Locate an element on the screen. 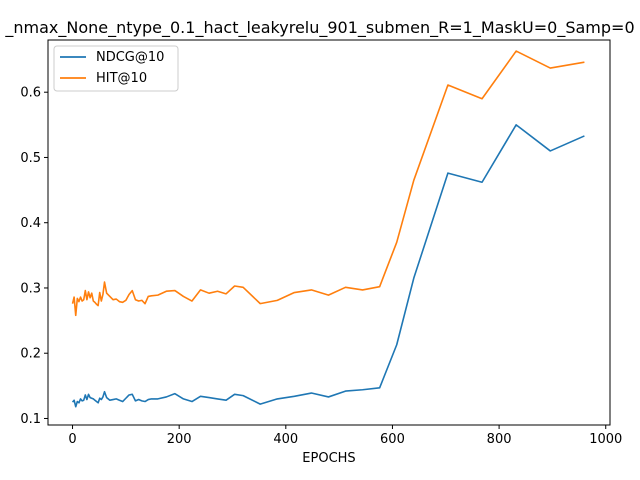  y-tick-label: 0.1 is located at coordinates (30, 419).